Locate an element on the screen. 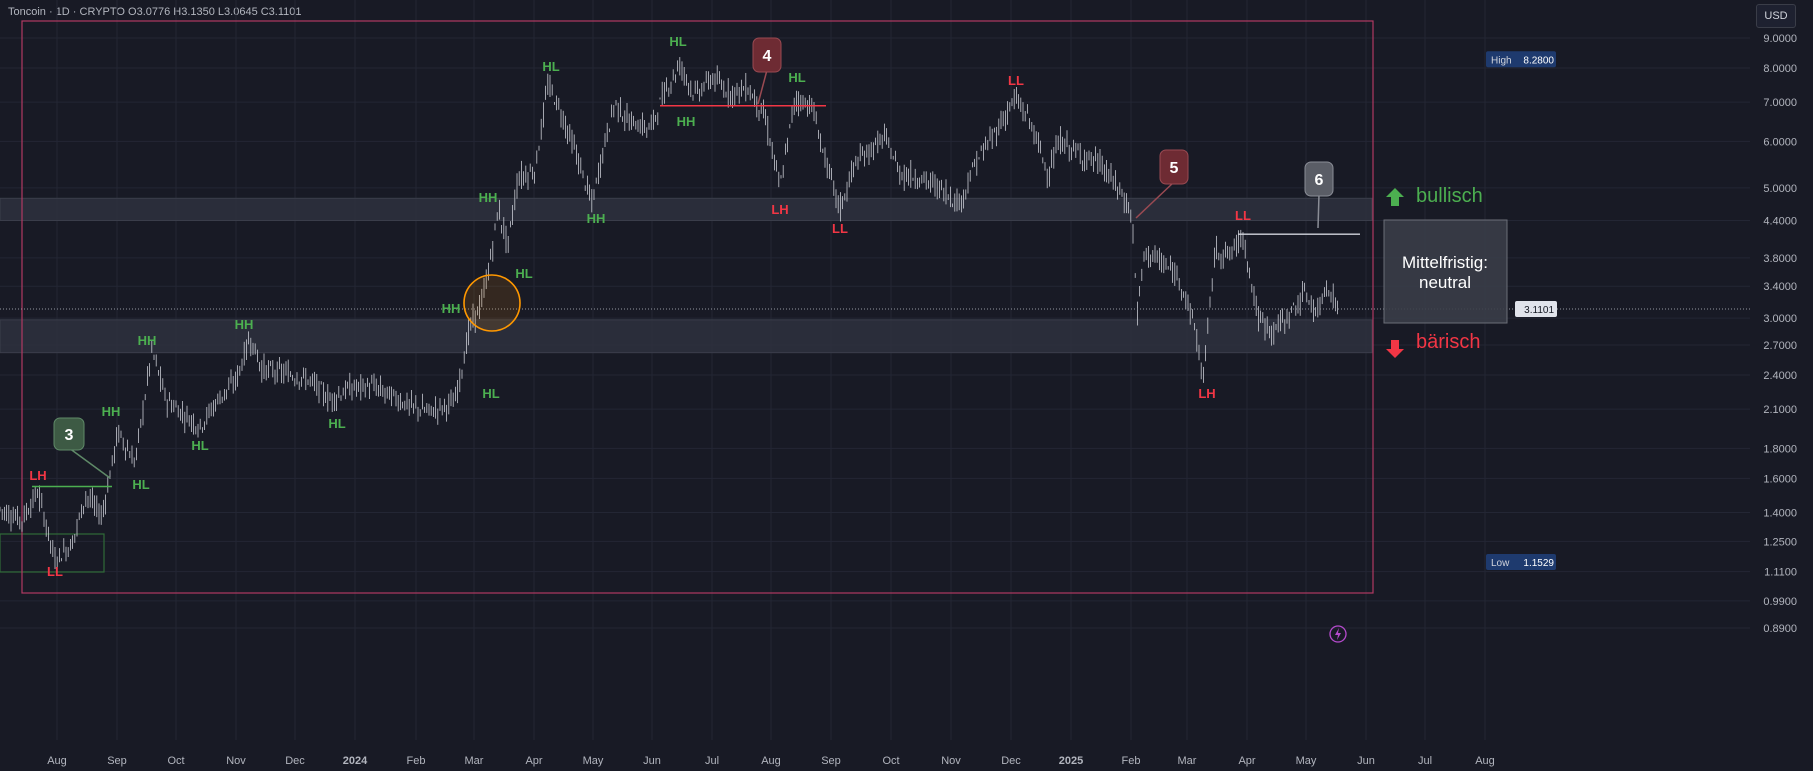 The image size is (1813, 771). y-tick-label: 0.9900 is located at coordinates (1780, 602).